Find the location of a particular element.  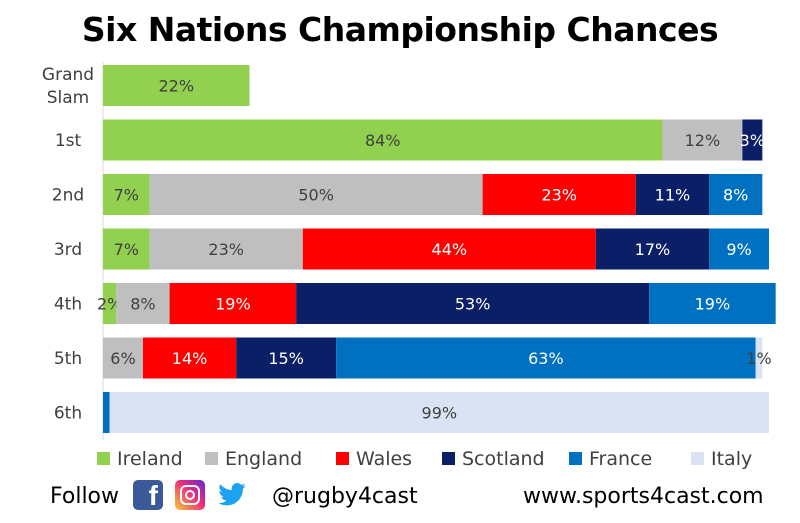

footer: Follow f @rugby4cast www.sports4cast.com is located at coordinates (400, 500).